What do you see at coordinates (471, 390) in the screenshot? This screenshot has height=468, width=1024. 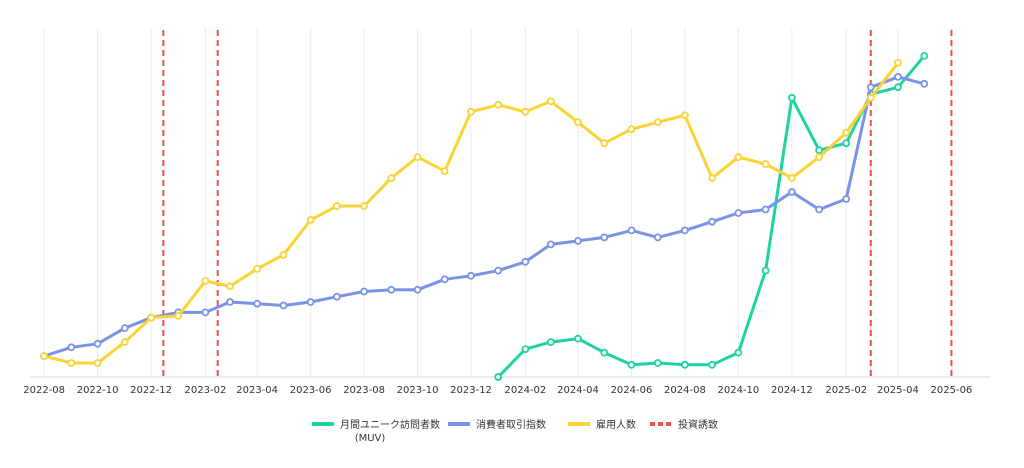 I see `x-tick-label: 2023-12` at bounding box center [471, 390].